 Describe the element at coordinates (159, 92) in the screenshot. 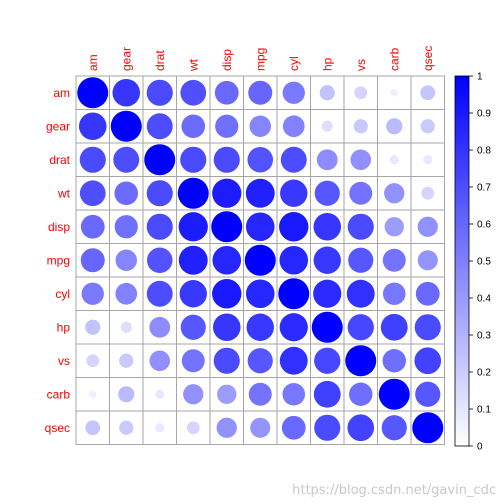

I see `corr-circle-am-drat` at that location.